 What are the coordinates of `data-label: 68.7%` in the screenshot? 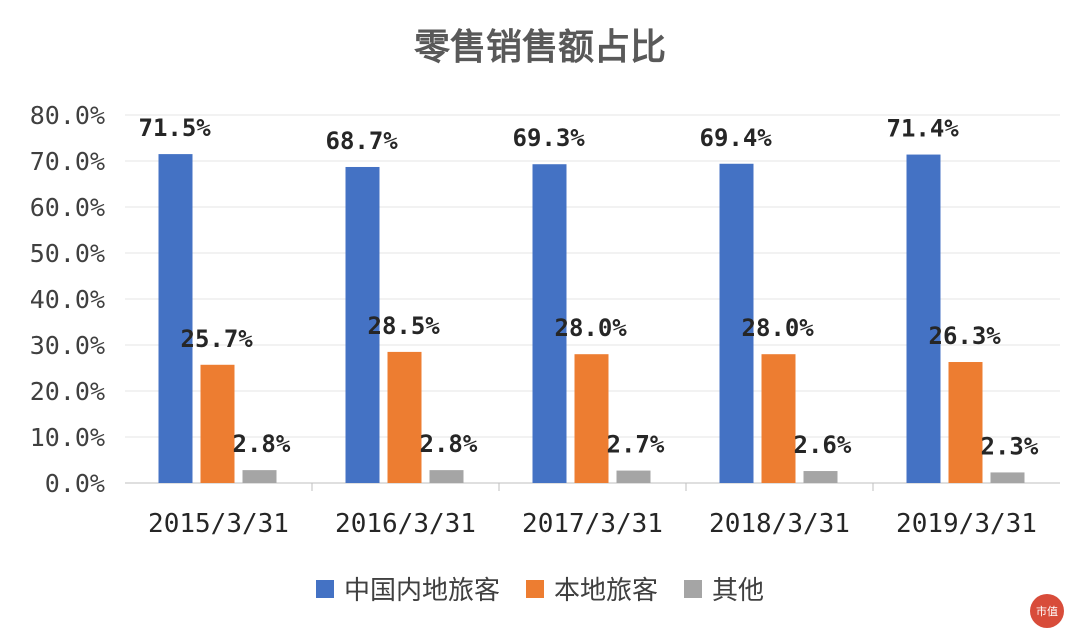 It's located at (362, 141).